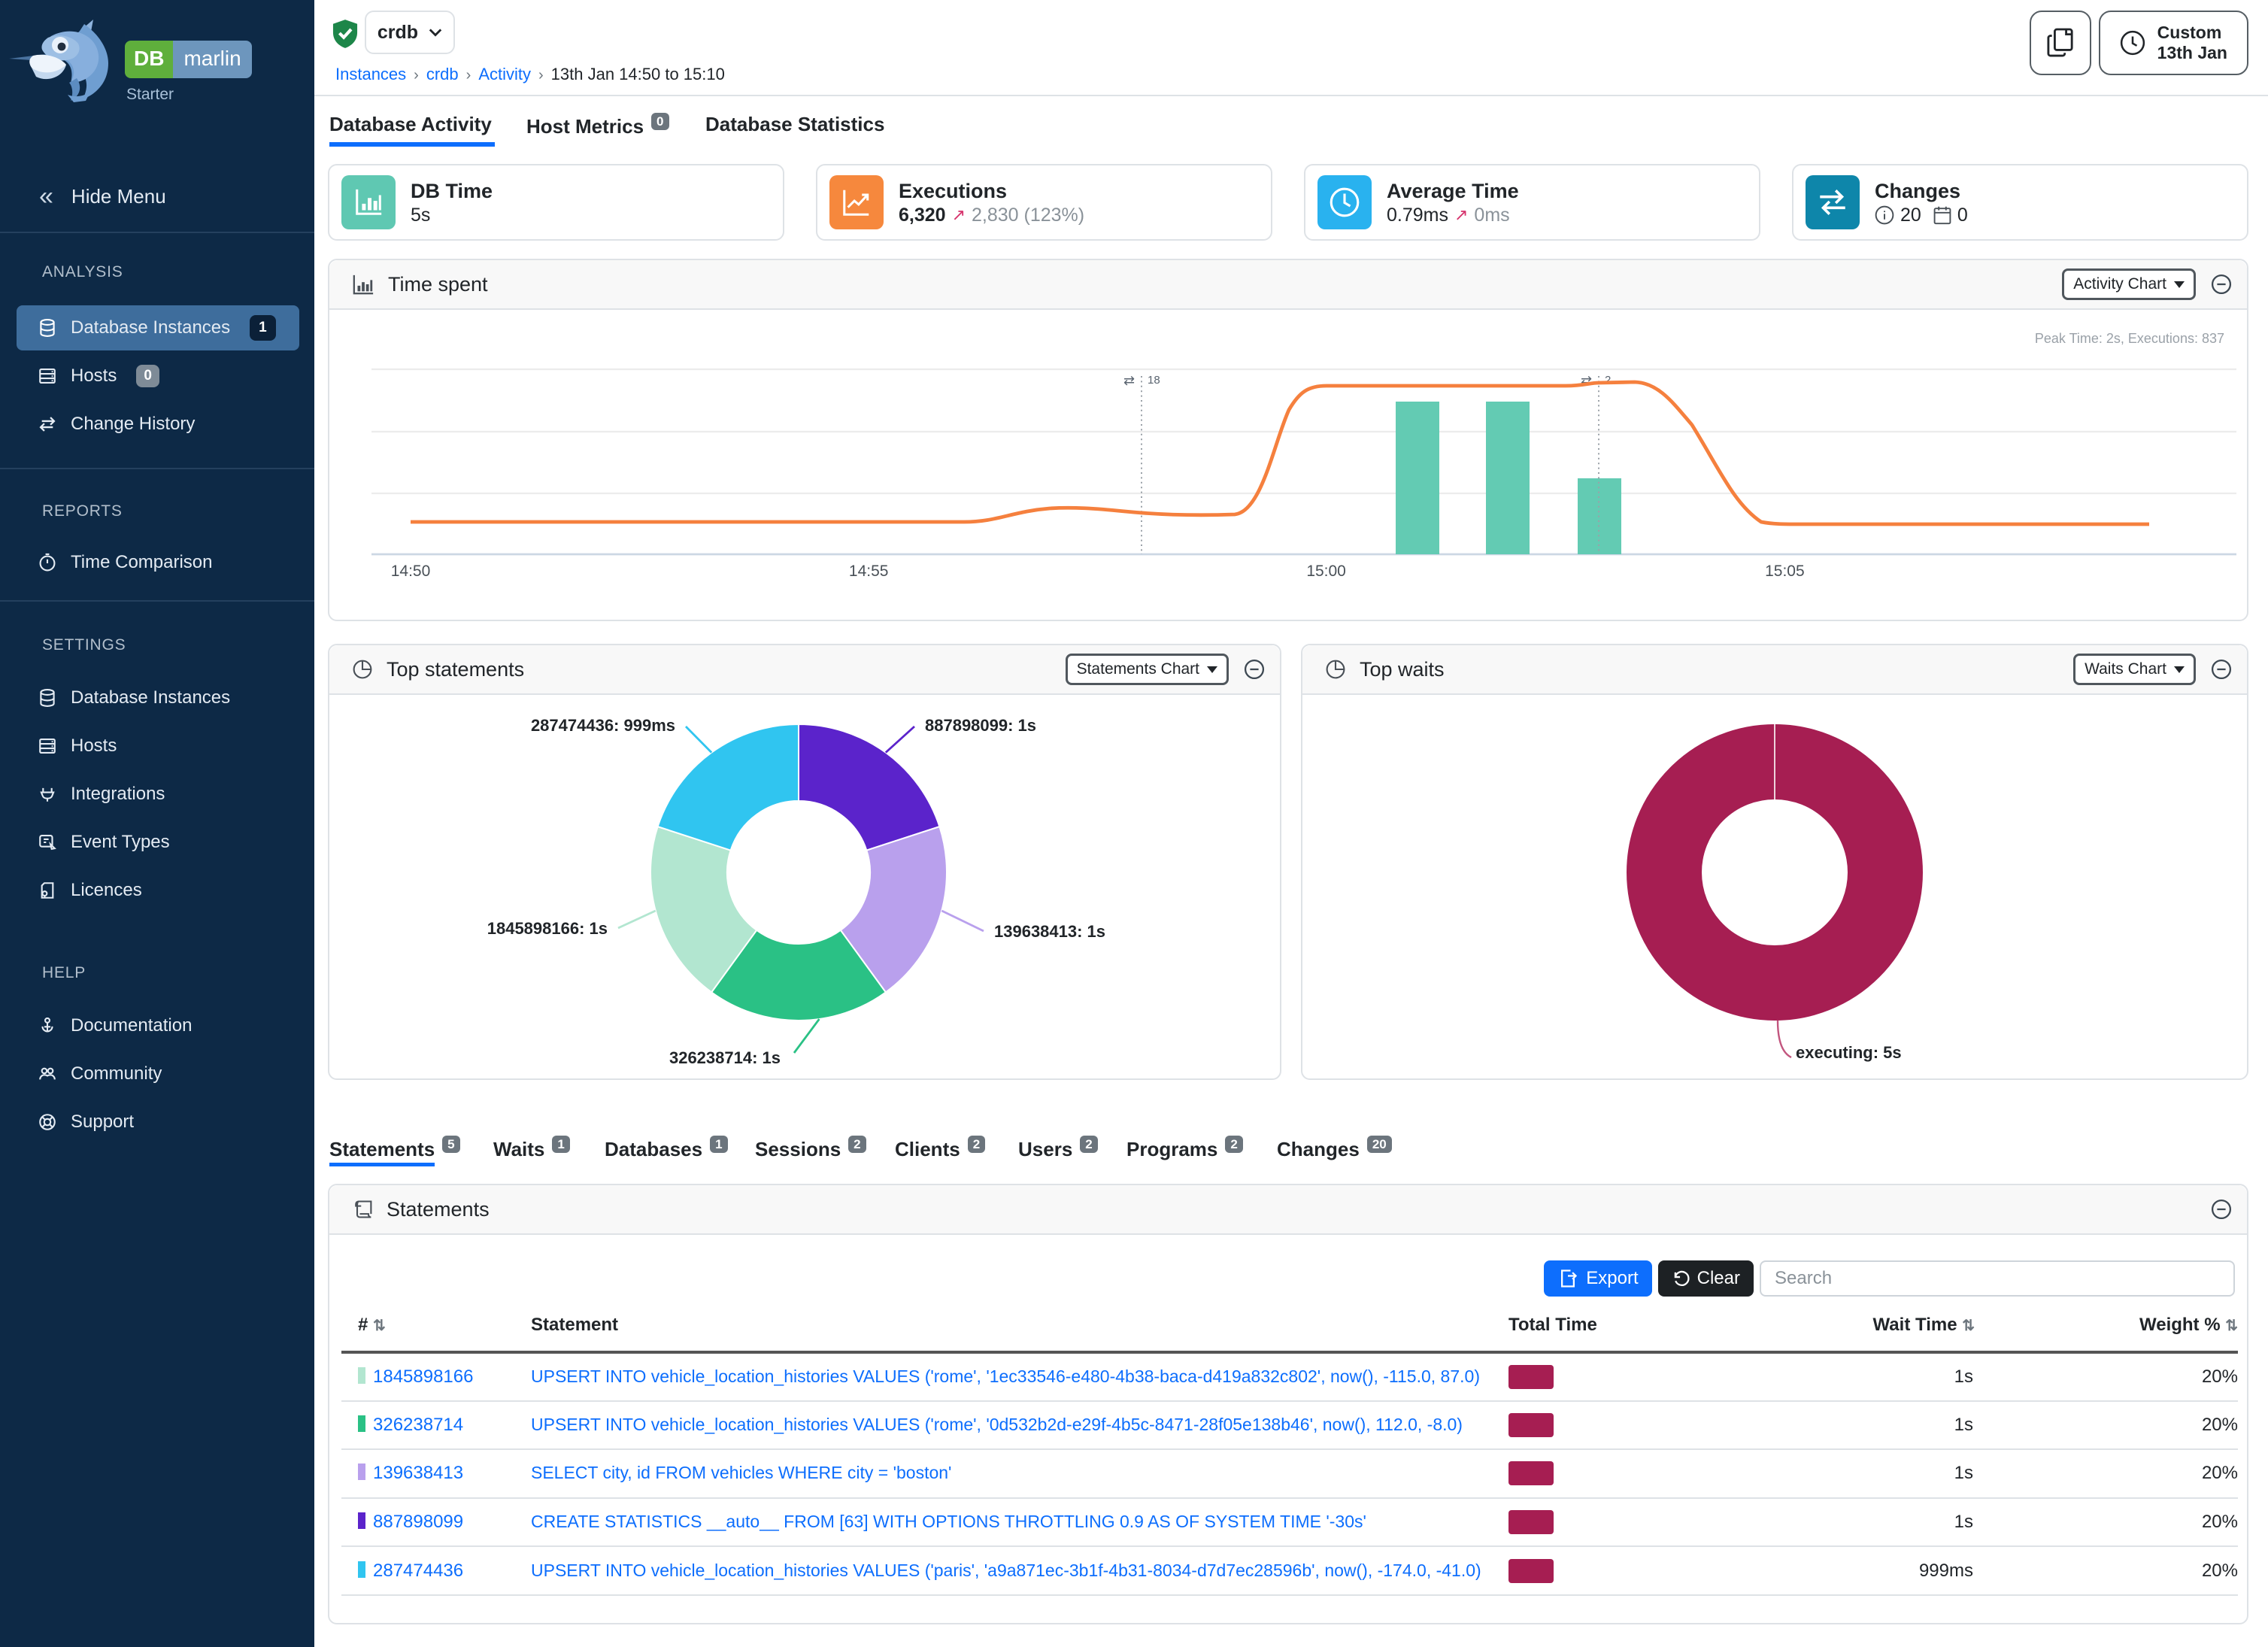 The height and width of the screenshot is (1647, 2268). Describe the element at coordinates (1785, 571) in the screenshot. I see `svg-text: 15:05` at that location.